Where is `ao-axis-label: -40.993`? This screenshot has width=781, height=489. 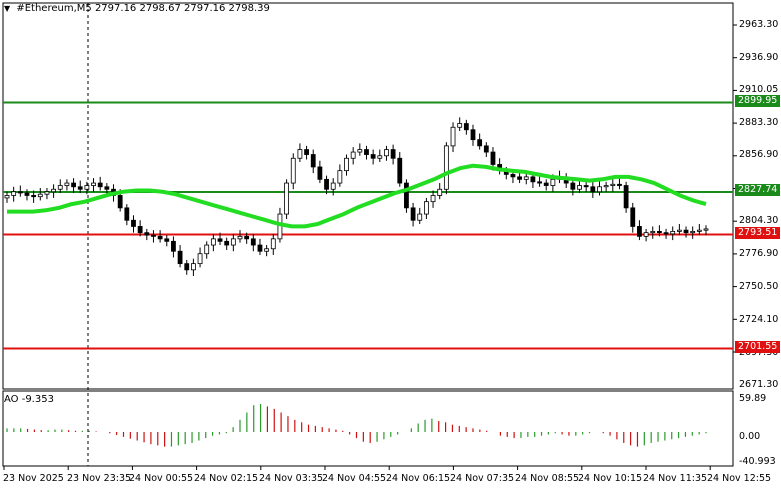
ao-axis-label: -40.993 is located at coordinates (757, 461).